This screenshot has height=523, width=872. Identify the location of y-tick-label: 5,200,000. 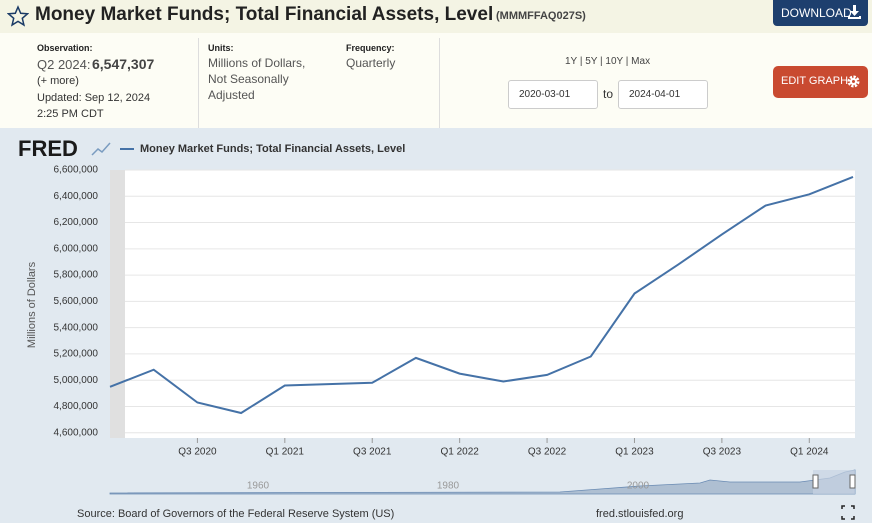
(76, 354).